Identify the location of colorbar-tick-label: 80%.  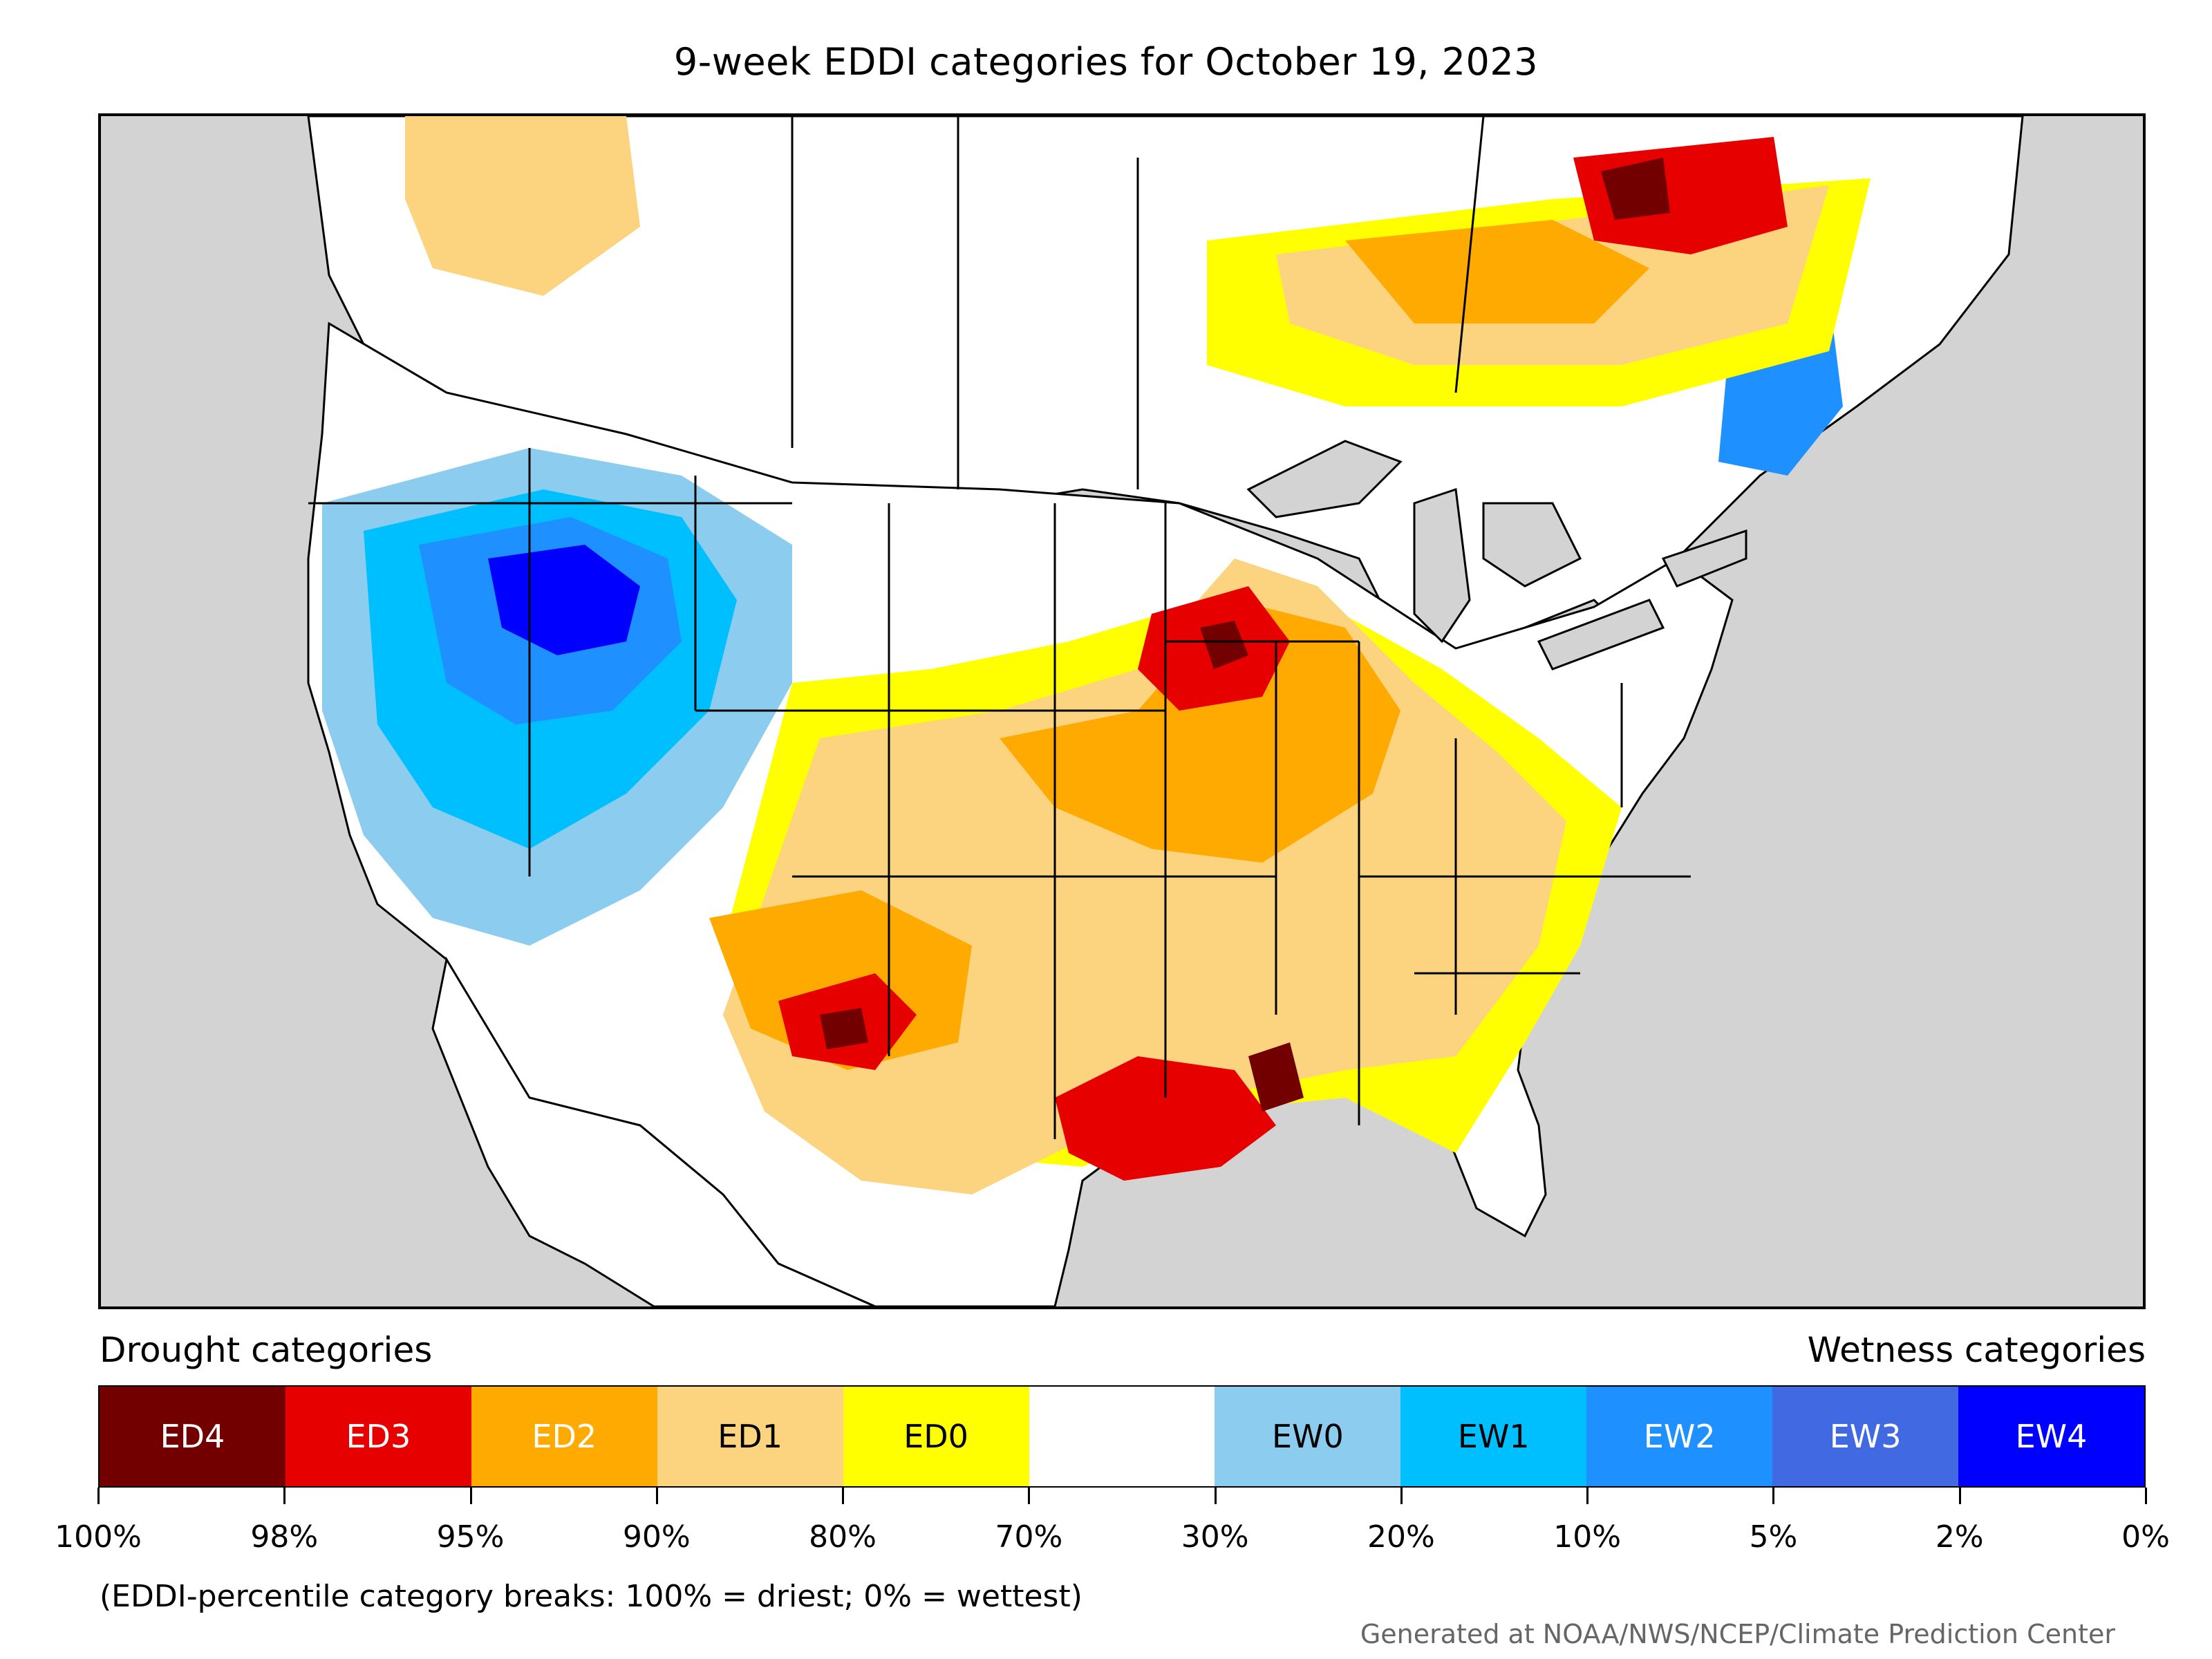
(843, 1537).